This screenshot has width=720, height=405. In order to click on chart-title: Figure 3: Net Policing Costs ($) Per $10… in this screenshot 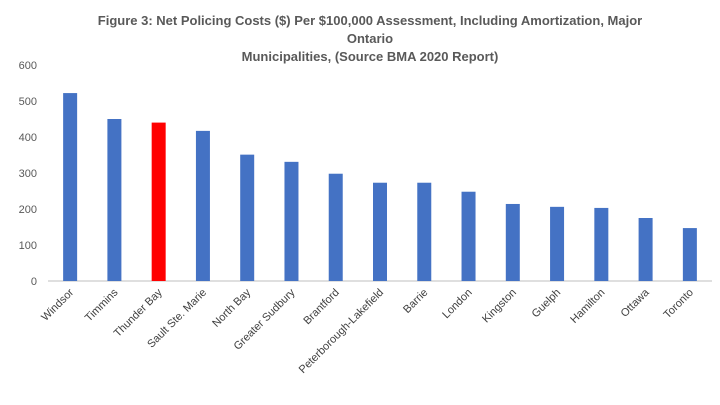, I will do `click(370, 39)`.